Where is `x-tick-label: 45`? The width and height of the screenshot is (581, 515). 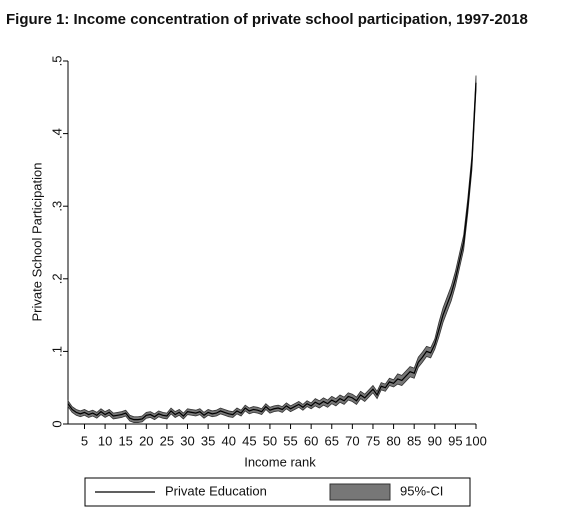
x-tick-label: 45 is located at coordinates (249, 440).